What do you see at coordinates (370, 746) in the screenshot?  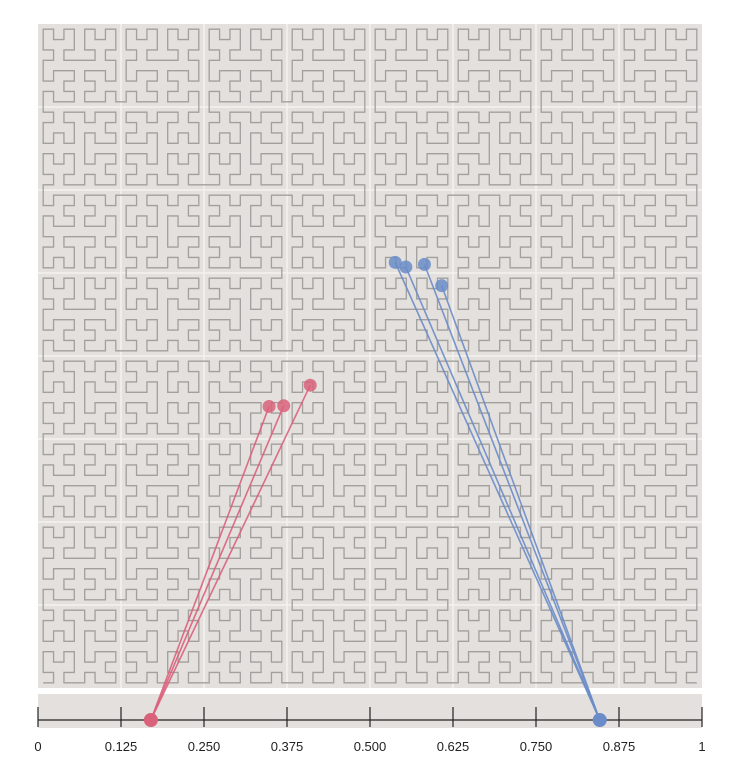 I see `axis-tick-label: 0.500` at bounding box center [370, 746].